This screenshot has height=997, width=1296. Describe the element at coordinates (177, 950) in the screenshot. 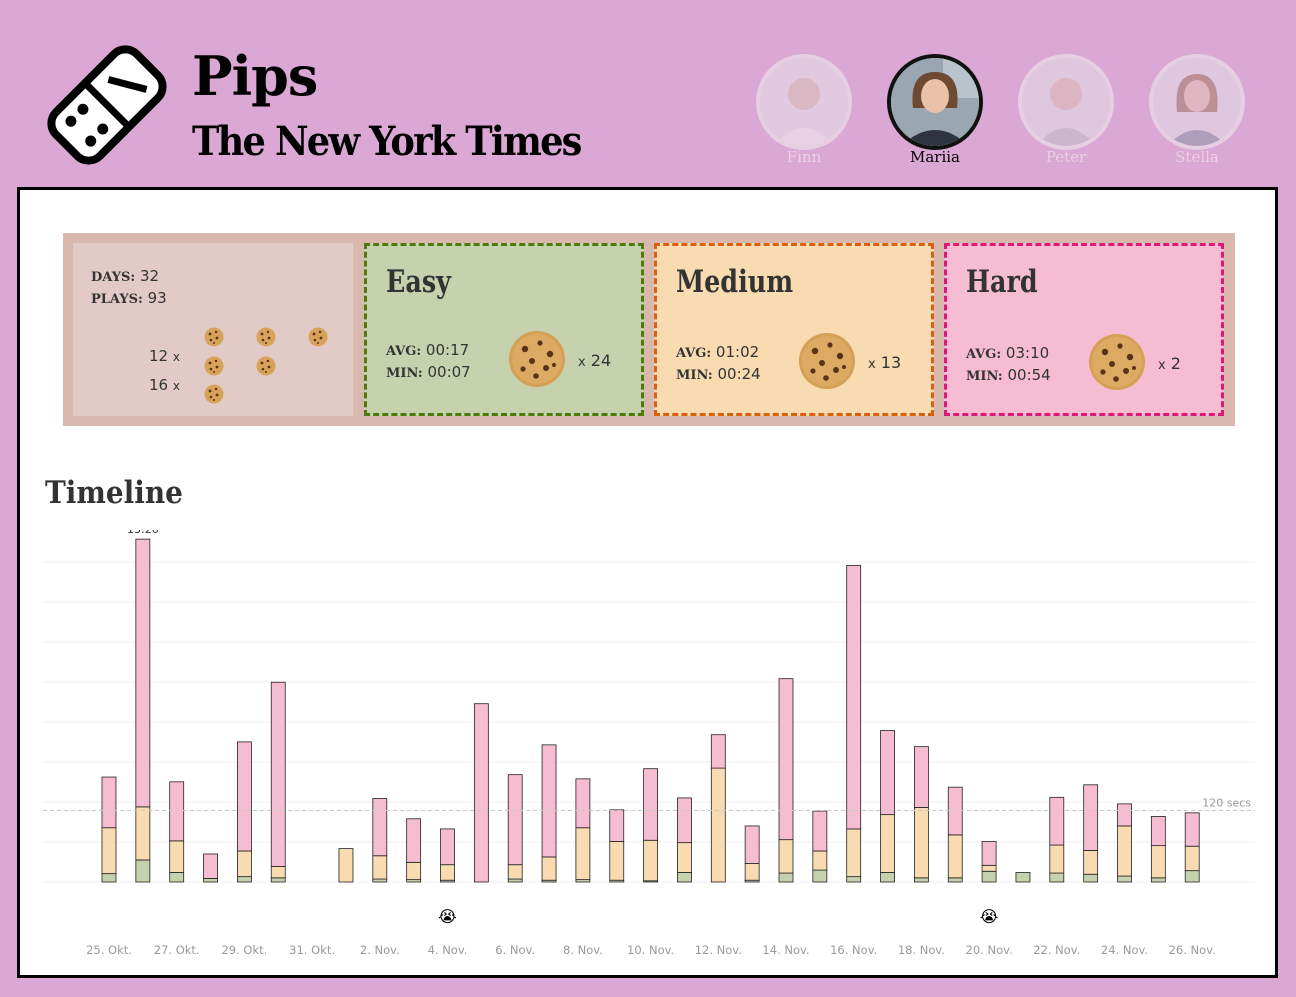

I see `x-tick-label: 27. Okt.` at that location.